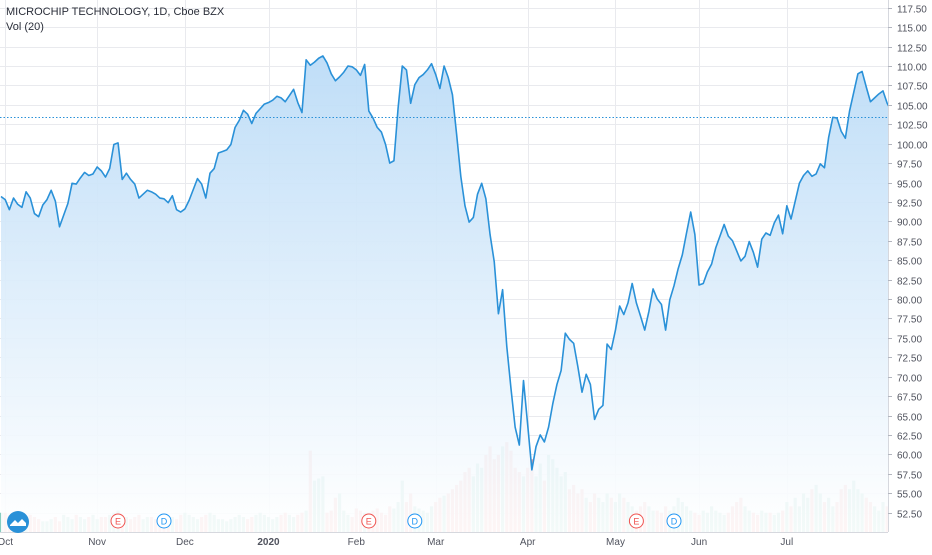  Describe the element at coordinates (436, 542) in the screenshot. I see `time-tick-label: Mar` at that location.